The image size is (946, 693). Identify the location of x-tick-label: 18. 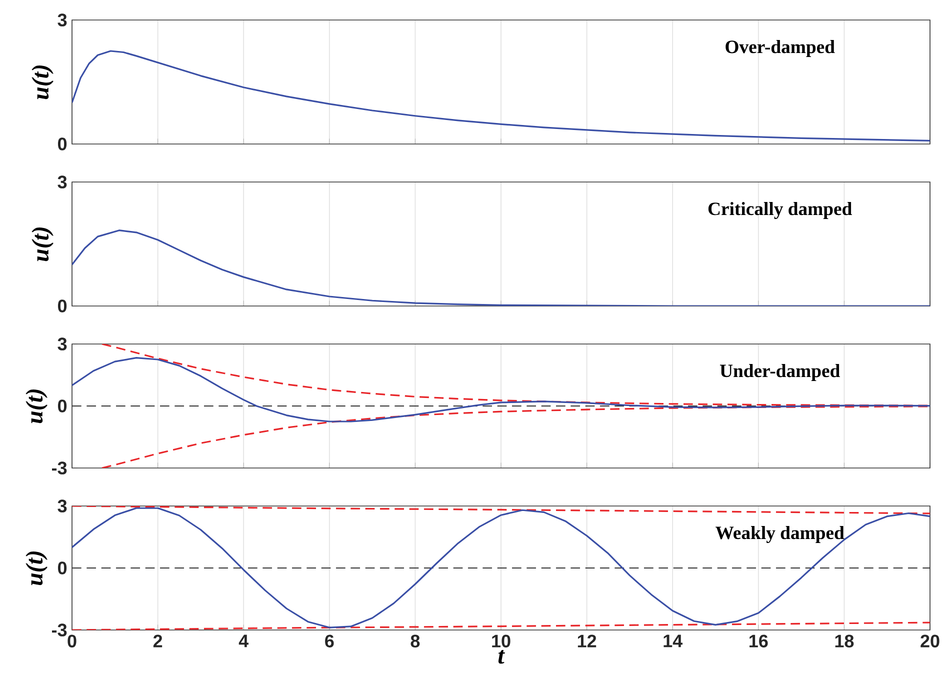
(844, 641).